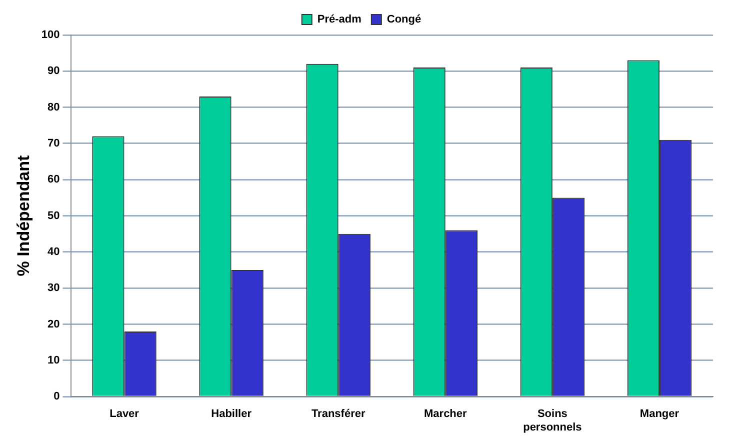 Image resolution: width=733 pixels, height=437 pixels. What do you see at coordinates (54, 288) in the screenshot?
I see `y-tick-label: 30` at bounding box center [54, 288].